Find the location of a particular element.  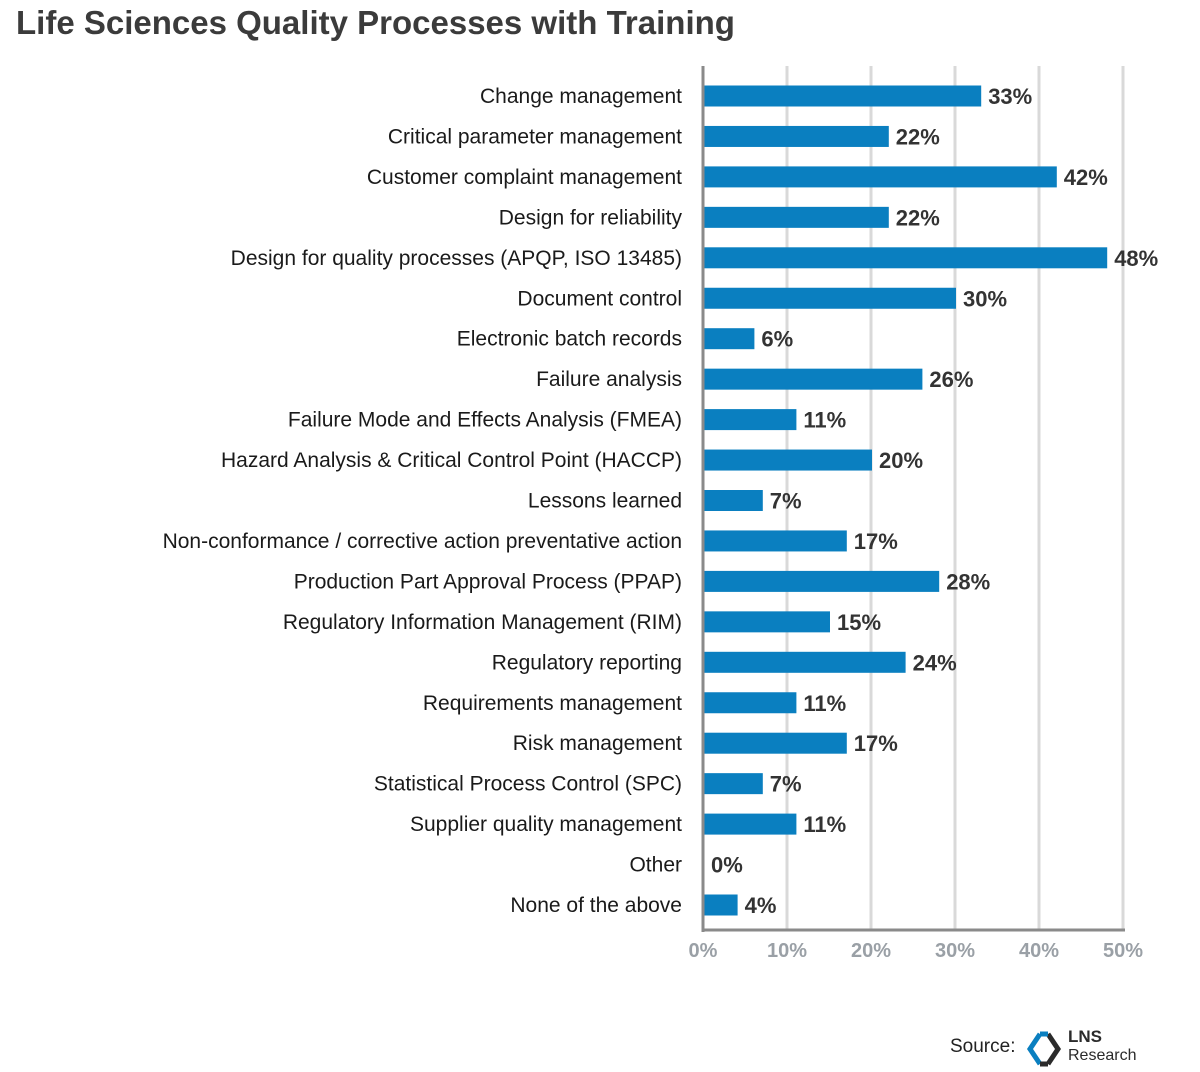

x-tick-label: 40% is located at coordinates (1039, 951).